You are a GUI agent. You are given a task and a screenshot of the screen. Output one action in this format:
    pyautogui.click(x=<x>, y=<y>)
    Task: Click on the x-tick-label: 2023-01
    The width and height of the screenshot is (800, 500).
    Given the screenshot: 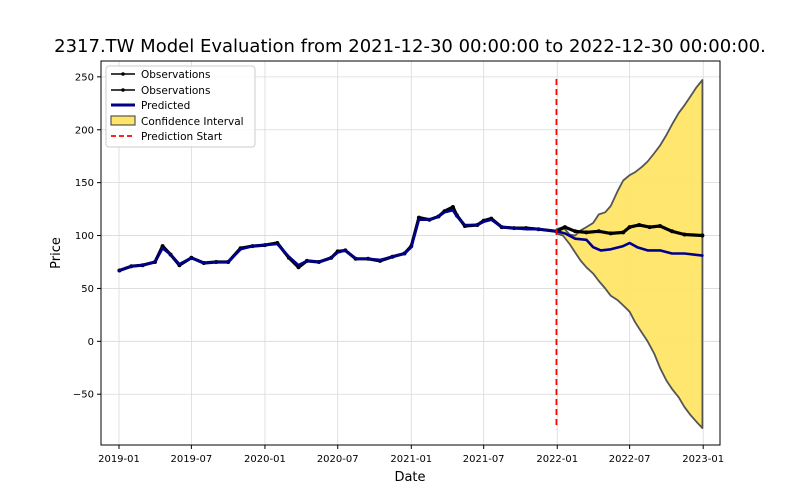 What is the action you would take?
    pyautogui.click(x=703, y=459)
    